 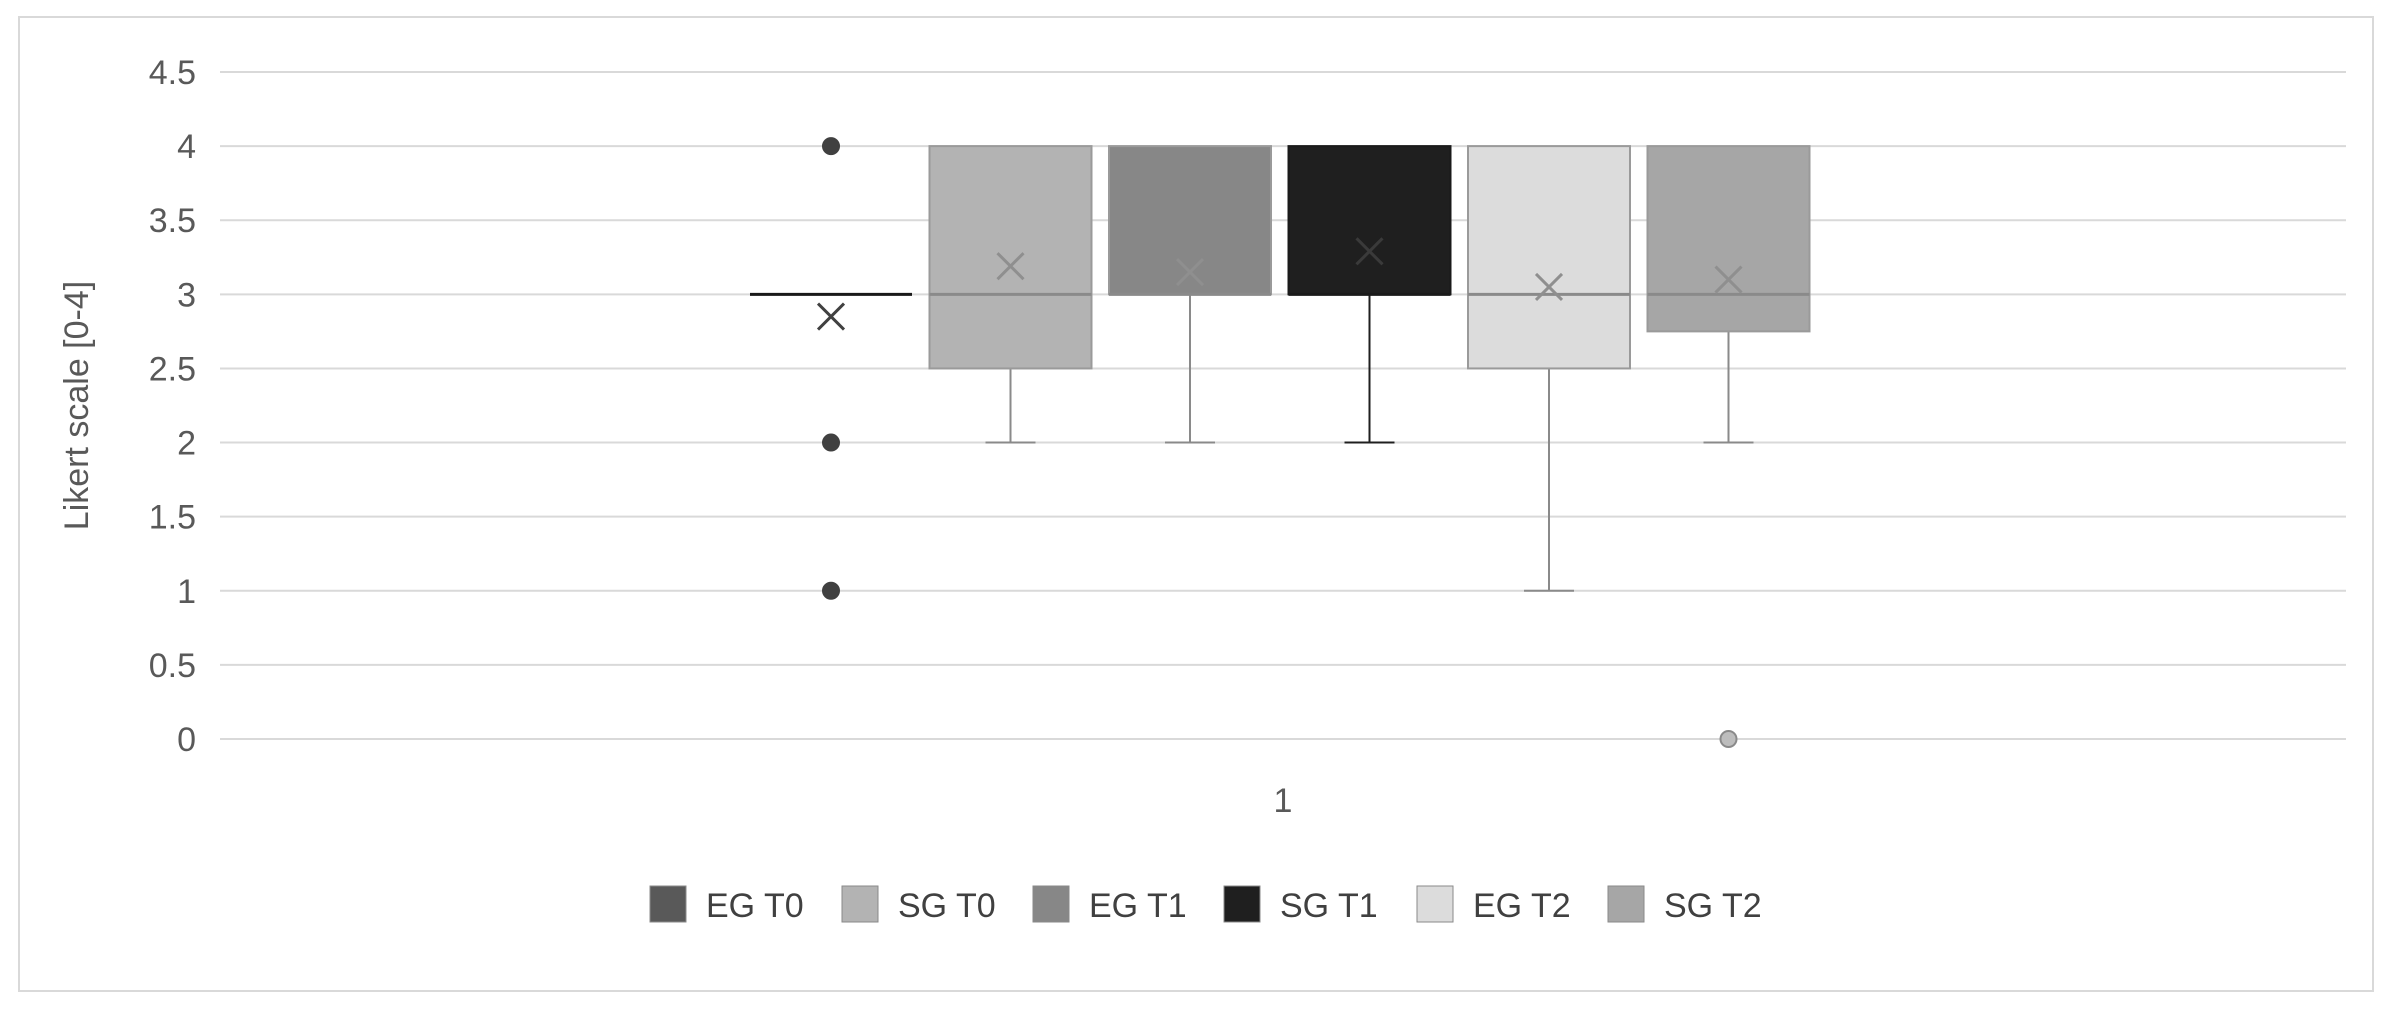 I want to click on legend-label: SG T1, so click(x=1329, y=906).